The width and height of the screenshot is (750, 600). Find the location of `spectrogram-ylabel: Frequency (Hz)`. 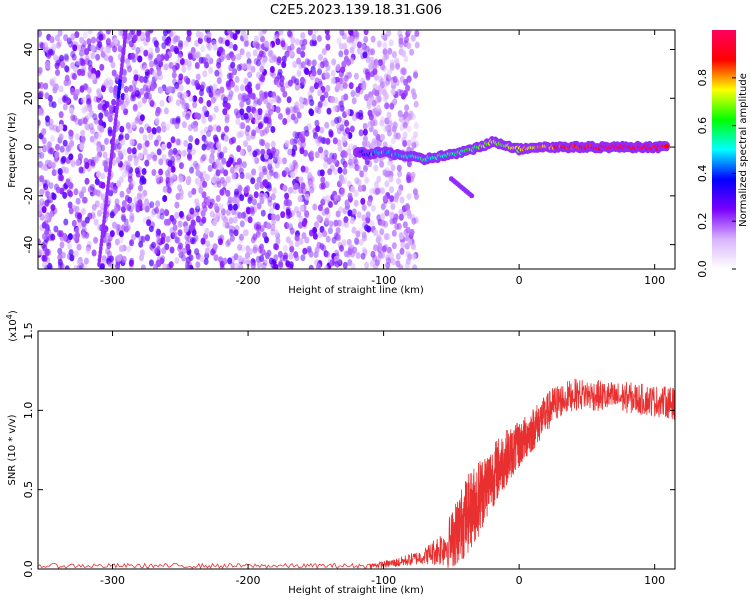

spectrogram-ylabel: Frequency (Hz) is located at coordinates (12, 150).